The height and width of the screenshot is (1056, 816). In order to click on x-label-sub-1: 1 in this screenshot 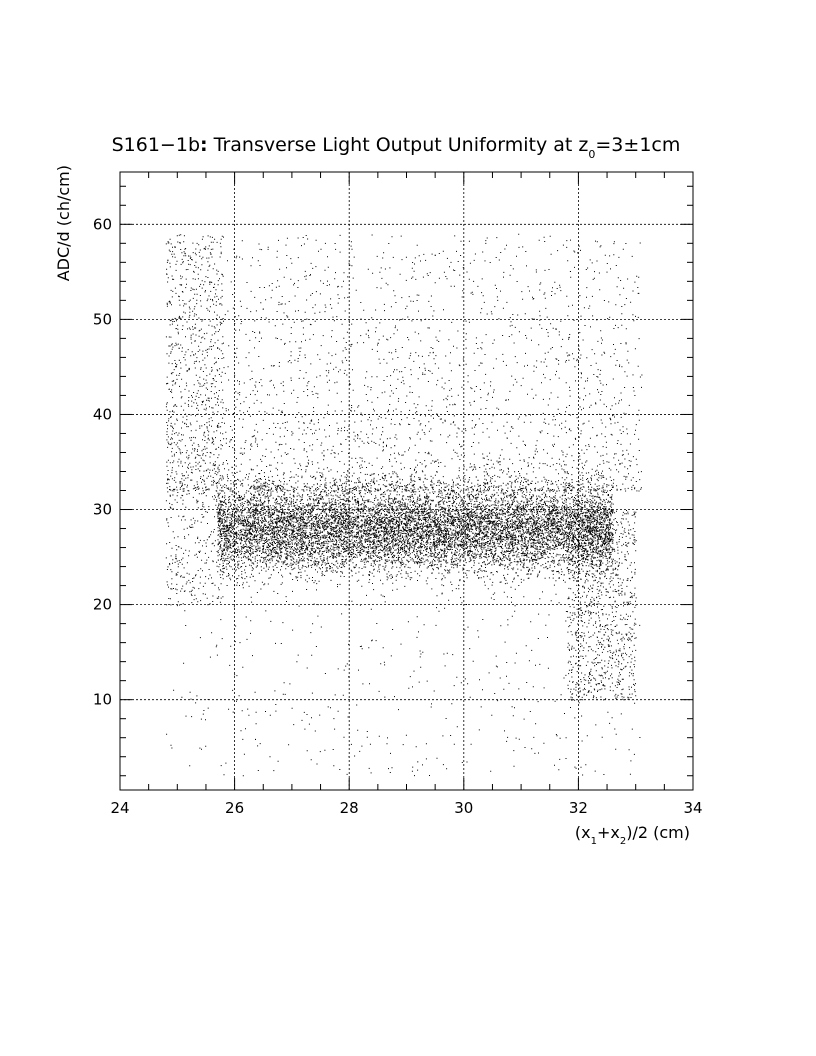, I will do `click(594, 841)`.